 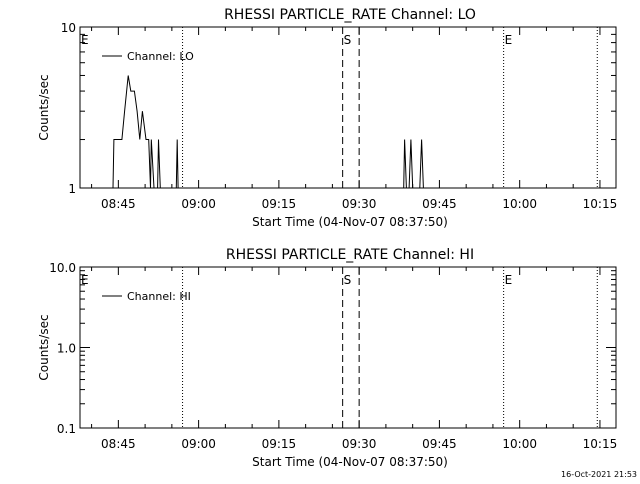 I want to click on date-stamp: 16-Oct-2021 21:53, so click(x=599, y=474).